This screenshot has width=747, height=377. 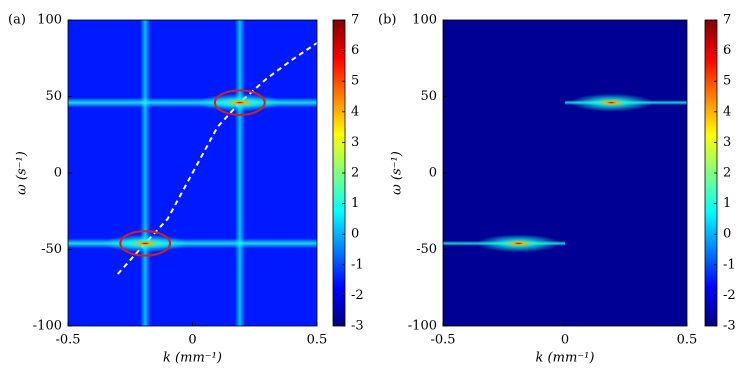 What do you see at coordinates (387, 20) in the screenshot?
I see `panel-label: (b)` at bounding box center [387, 20].